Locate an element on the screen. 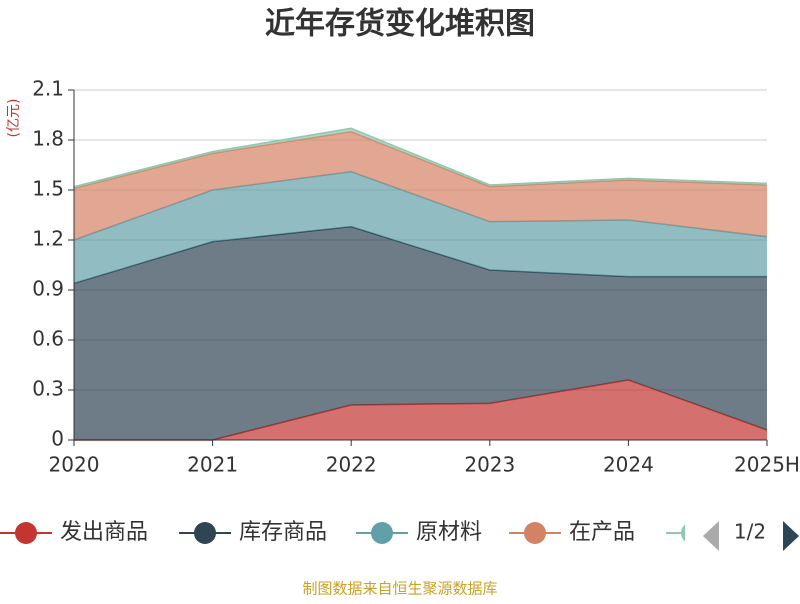 This screenshot has height=604, width=800. source-note: 制图数据来自恒生聚源数据库 is located at coordinates (399, 589).